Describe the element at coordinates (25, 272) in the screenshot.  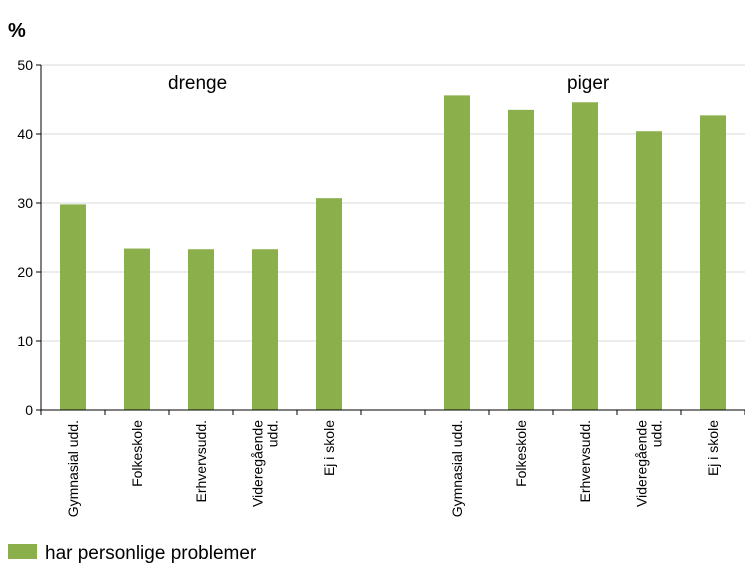
I see `y-tick-label: 20` at that location.